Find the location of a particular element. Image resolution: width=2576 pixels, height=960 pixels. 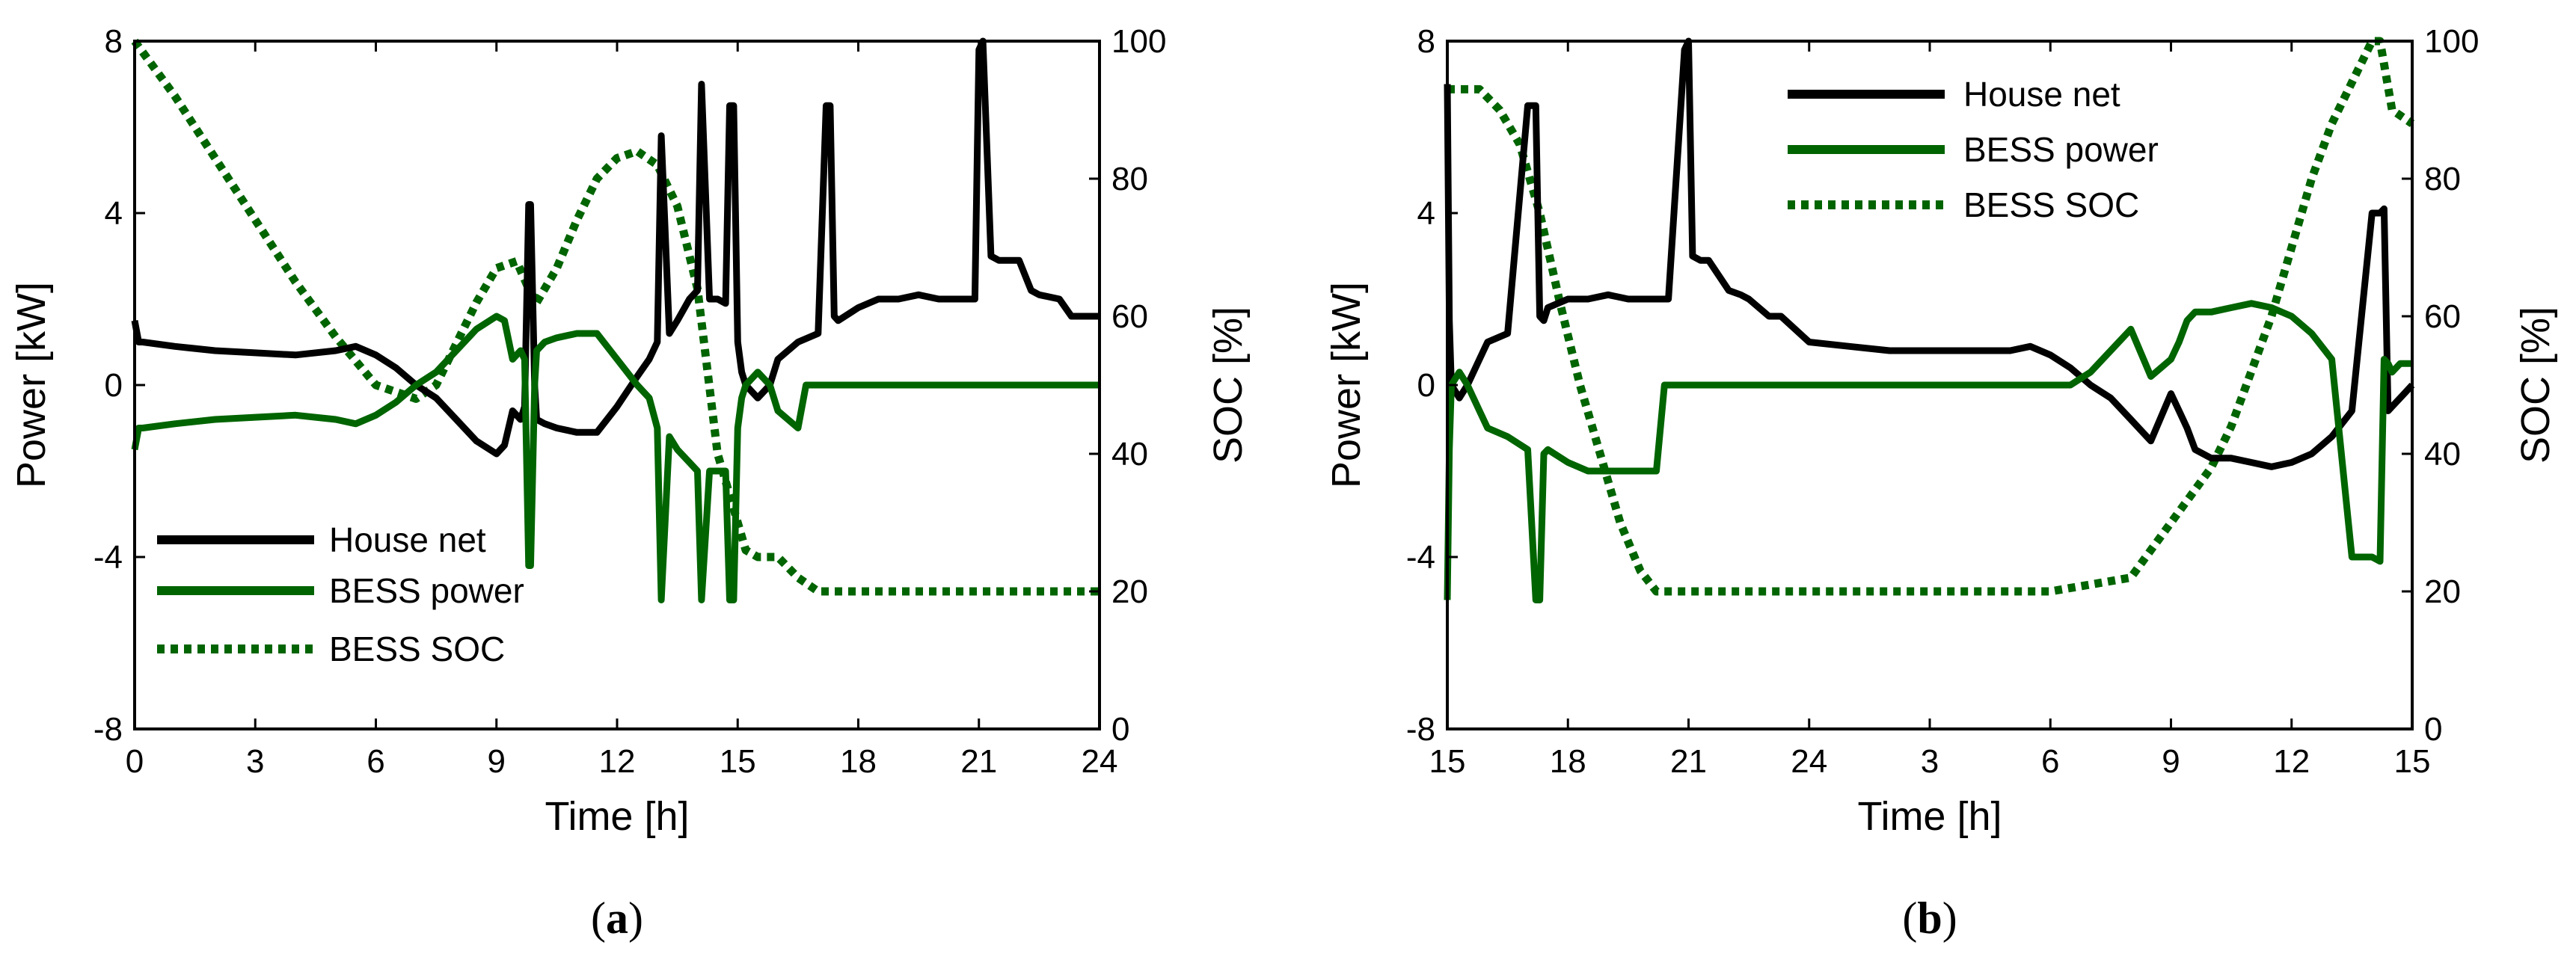

caption-letter-b: b is located at coordinates (1929, 918).